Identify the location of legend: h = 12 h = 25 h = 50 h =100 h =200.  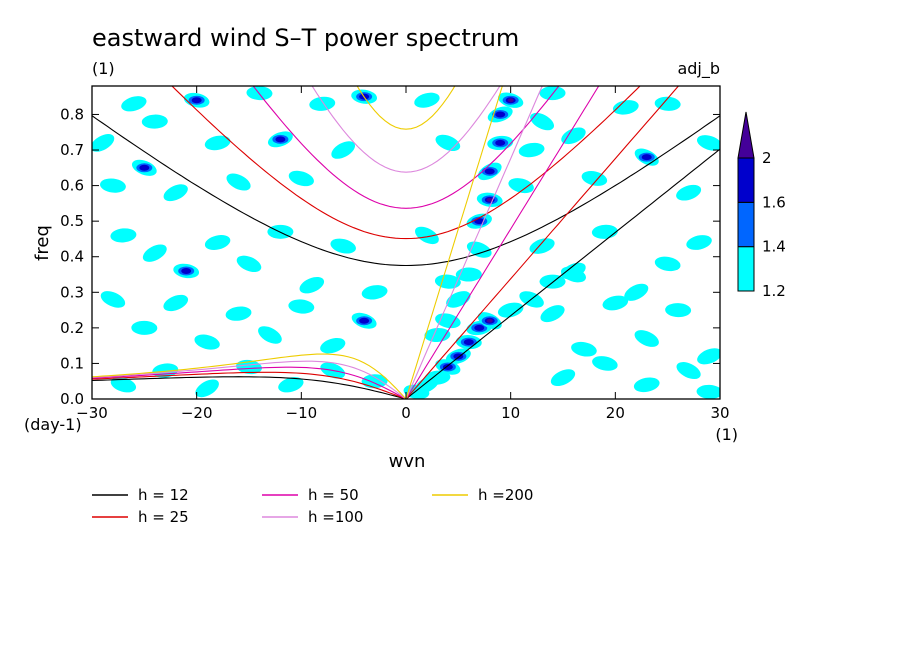
(312, 506).